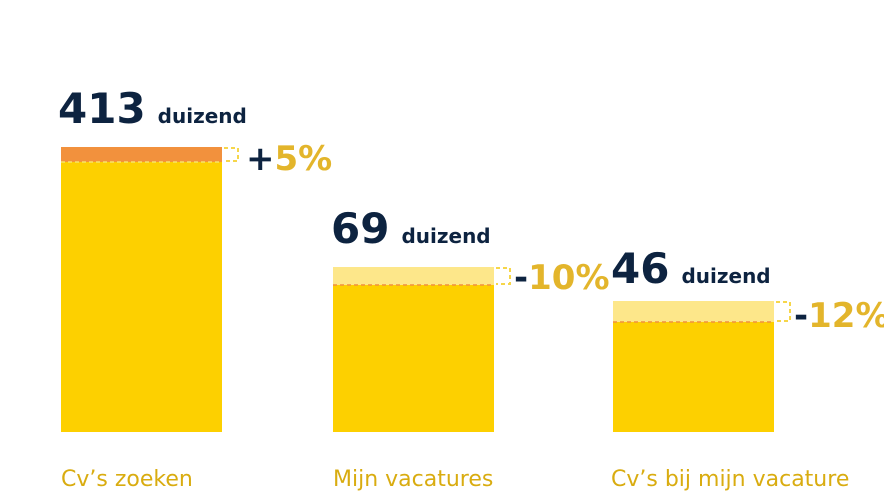  I want to click on label: Mijn vacatures, so click(413, 479).